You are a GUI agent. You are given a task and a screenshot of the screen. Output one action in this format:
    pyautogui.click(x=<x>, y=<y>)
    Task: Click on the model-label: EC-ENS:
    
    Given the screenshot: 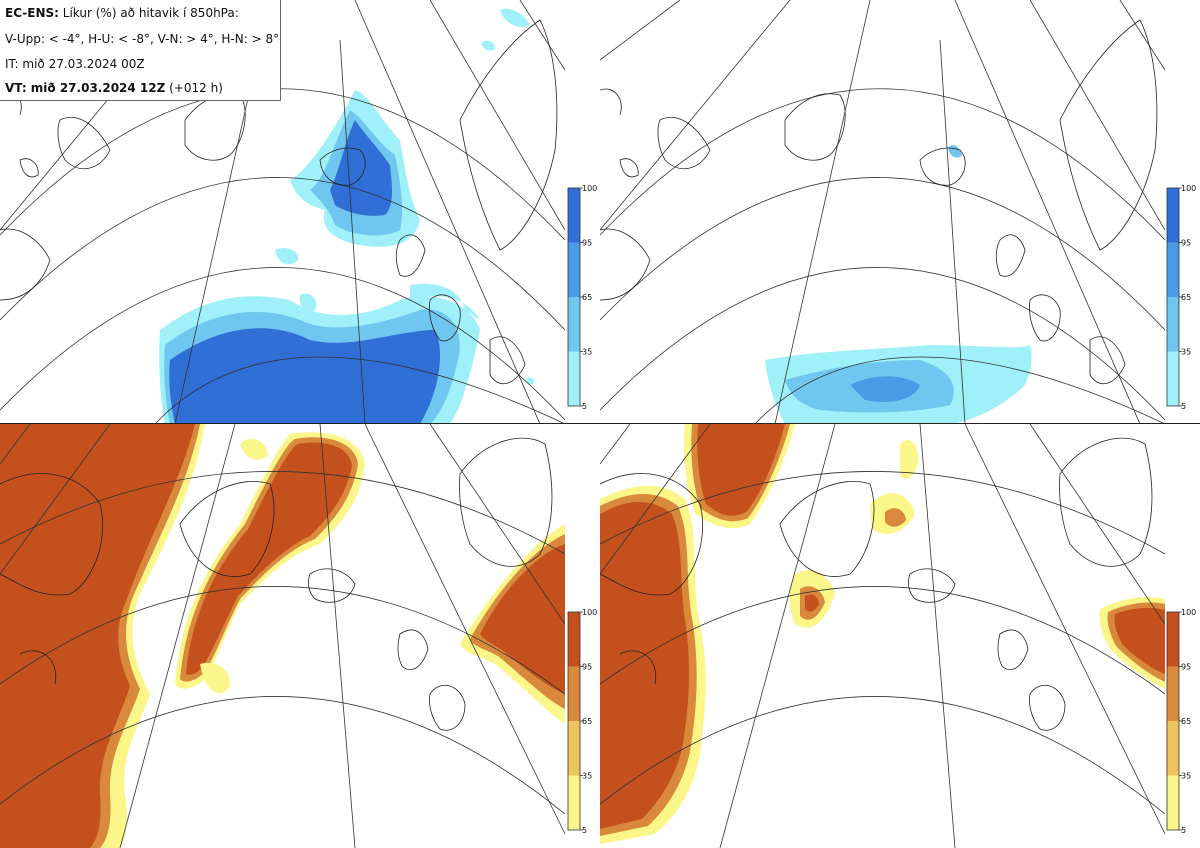 What is the action you would take?
    pyautogui.click(x=32, y=13)
    